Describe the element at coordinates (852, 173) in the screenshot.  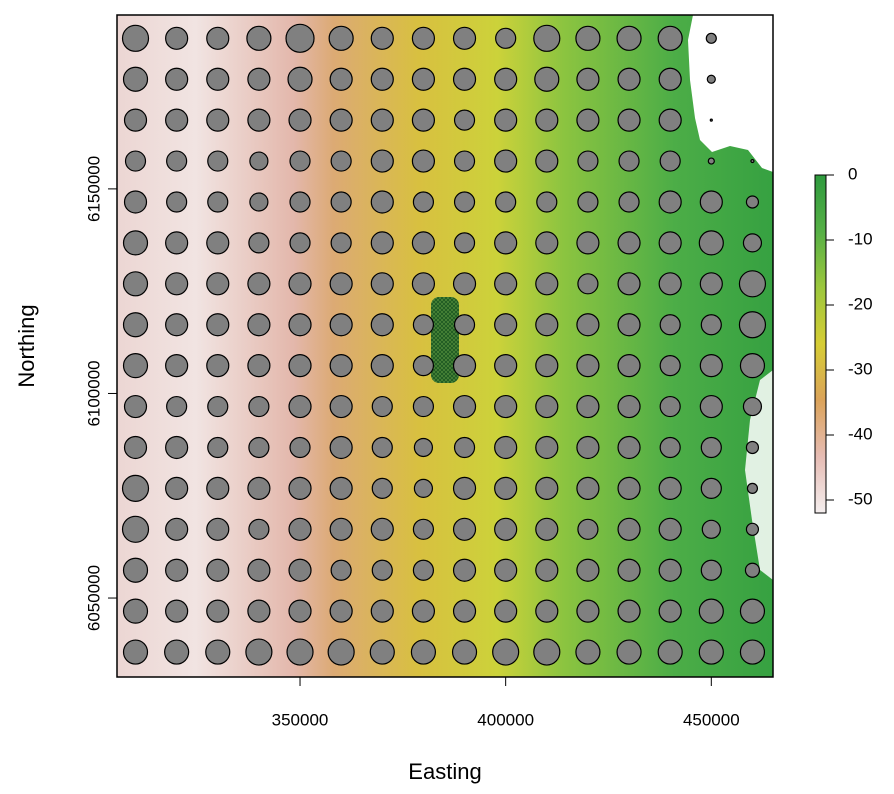
I see `colorbar-tick-label: 0` at that location.